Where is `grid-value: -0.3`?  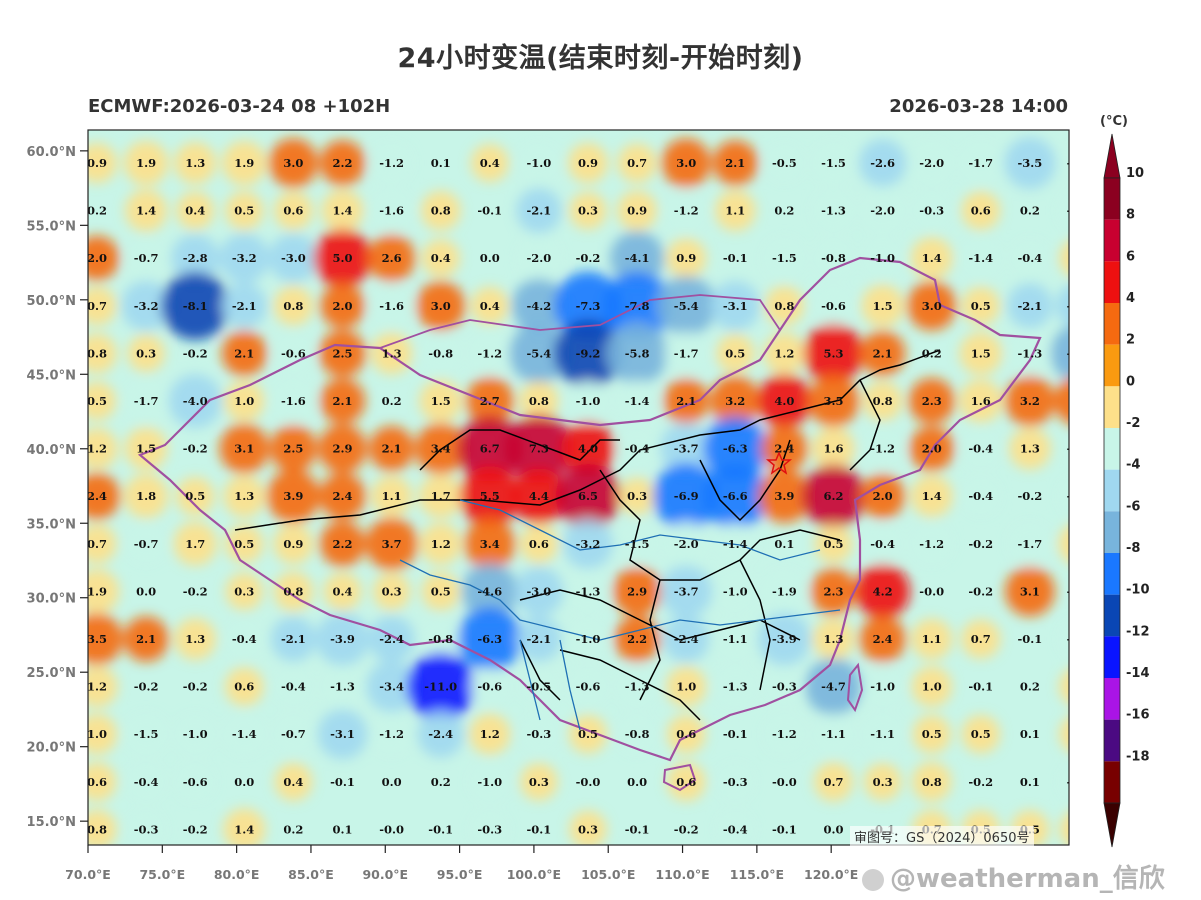
grid-value: -0.3 is located at coordinates (489, 829).